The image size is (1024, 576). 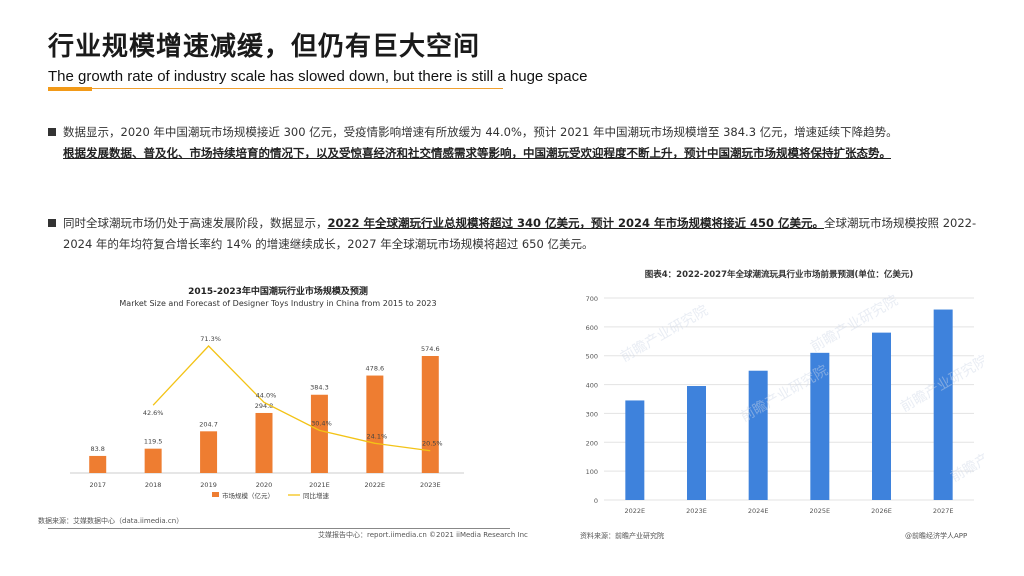 I want to click on chart1-line-label: 71.3%, so click(x=210, y=339).